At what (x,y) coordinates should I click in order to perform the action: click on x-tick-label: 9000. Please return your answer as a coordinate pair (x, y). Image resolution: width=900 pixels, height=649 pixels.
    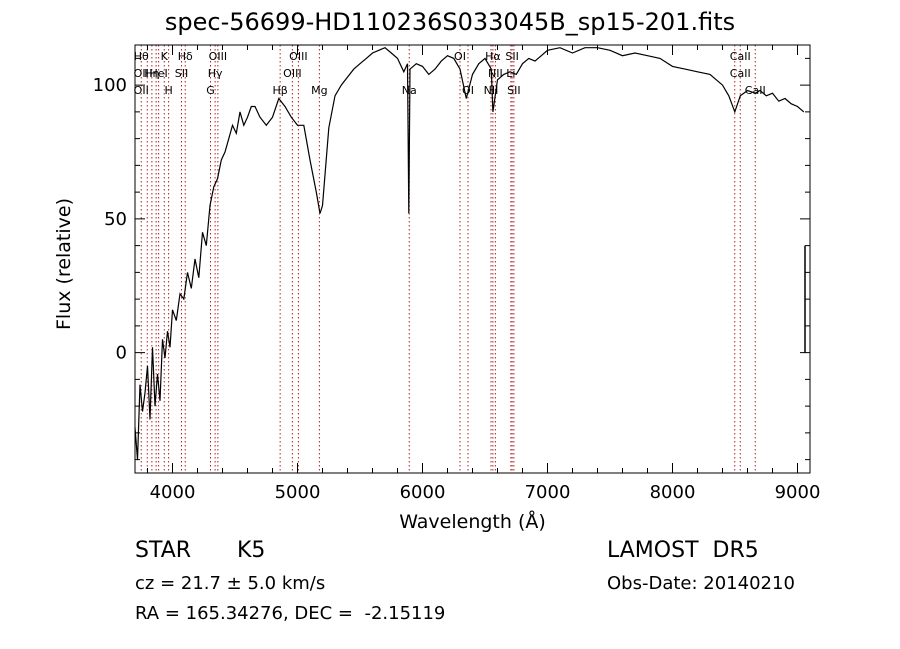
    Looking at the image, I should click on (798, 492).